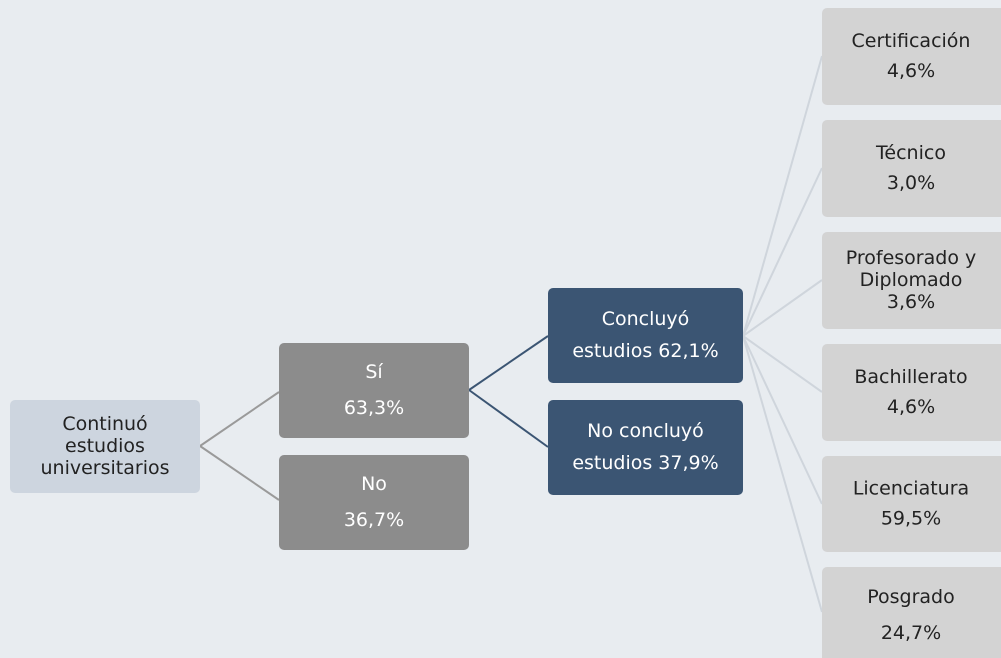 Image resolution: width=1001 pixels, height=658 pixels. Describe the element at coordinates (911, 183) in the screenshot. I see `node-label: 3,0%` at that location.